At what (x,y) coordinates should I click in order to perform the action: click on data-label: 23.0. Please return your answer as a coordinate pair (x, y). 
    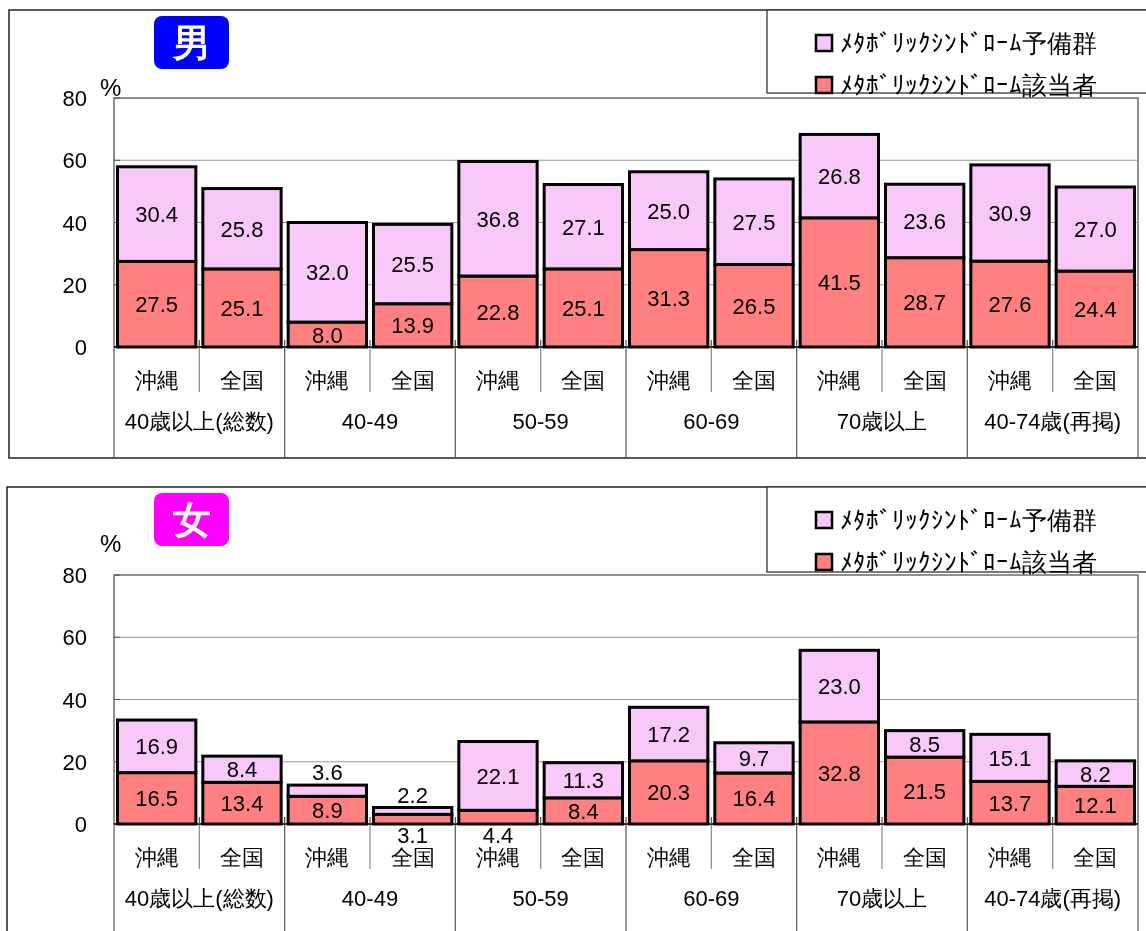
    Looking at the image, I should click on (839, 687).